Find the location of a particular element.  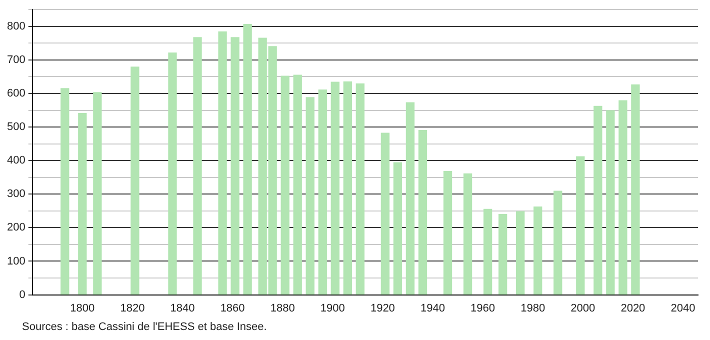

x-tick-label: 1820 is located at coordinates (132, 308).